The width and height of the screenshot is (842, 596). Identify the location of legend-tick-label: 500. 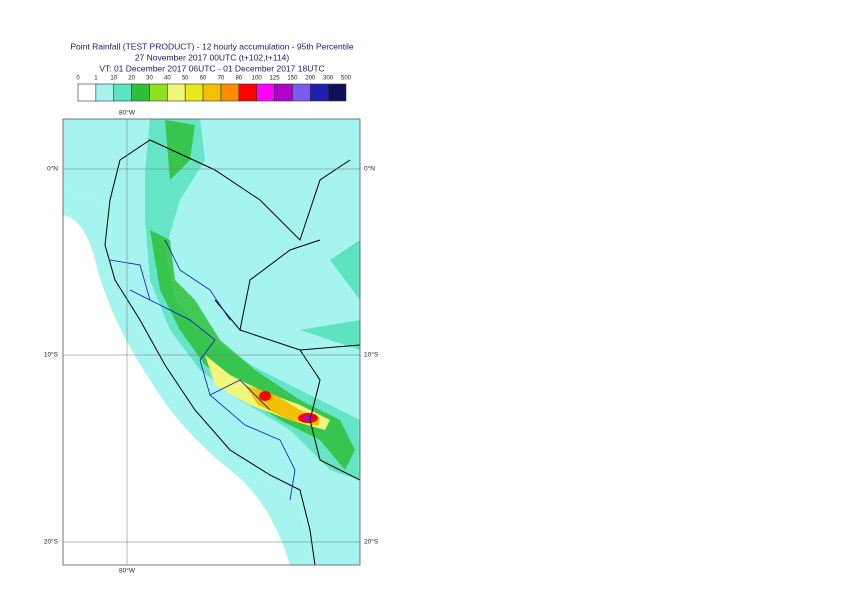
(346, 79).